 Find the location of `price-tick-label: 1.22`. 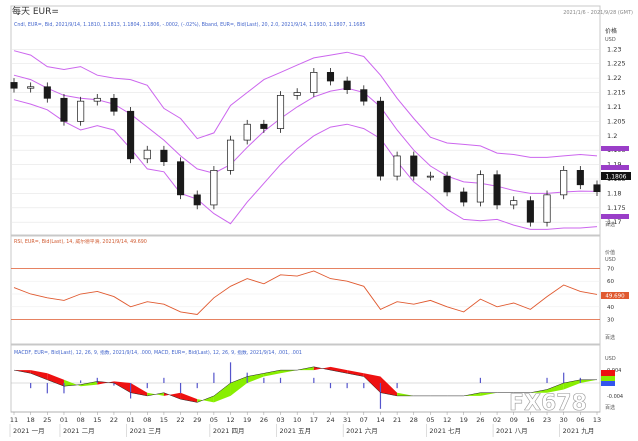

price-tick-label: 1.22 is located at coordinates (614, 78).